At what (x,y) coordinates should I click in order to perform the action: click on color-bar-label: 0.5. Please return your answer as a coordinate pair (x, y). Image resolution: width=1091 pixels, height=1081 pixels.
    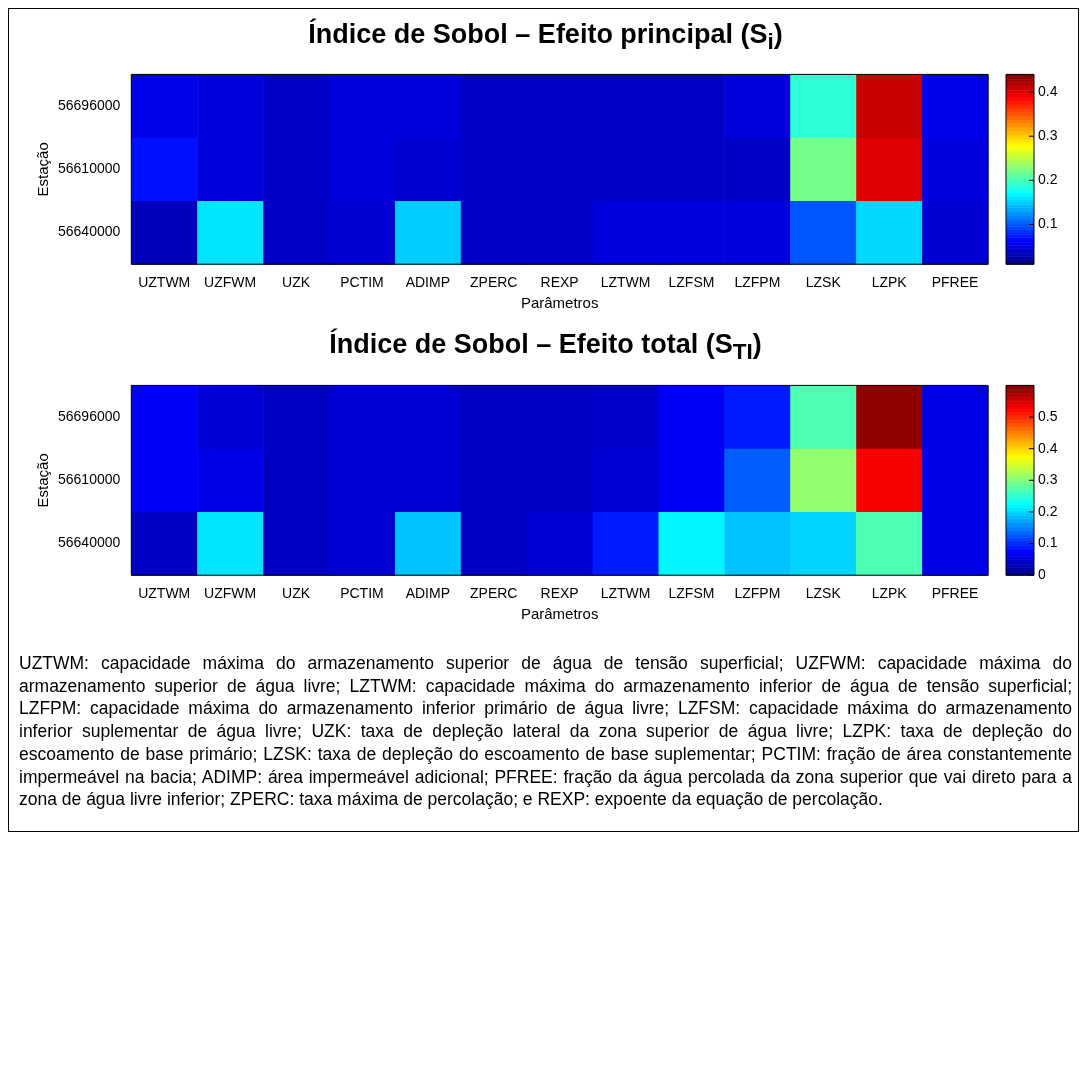
    Looking at the image, I should click on (1048, 415).